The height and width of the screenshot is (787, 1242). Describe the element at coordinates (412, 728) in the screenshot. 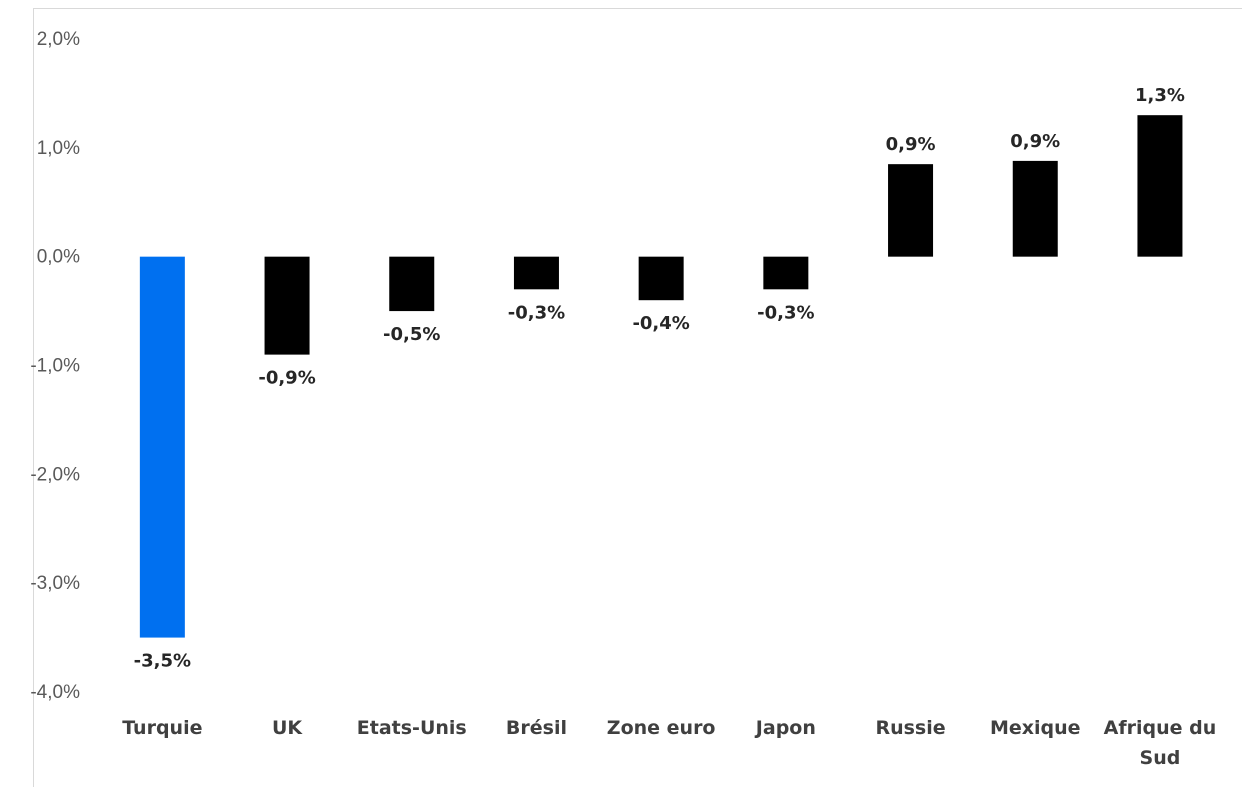

I see `x-tick-label: Etats-Unis` at that location.